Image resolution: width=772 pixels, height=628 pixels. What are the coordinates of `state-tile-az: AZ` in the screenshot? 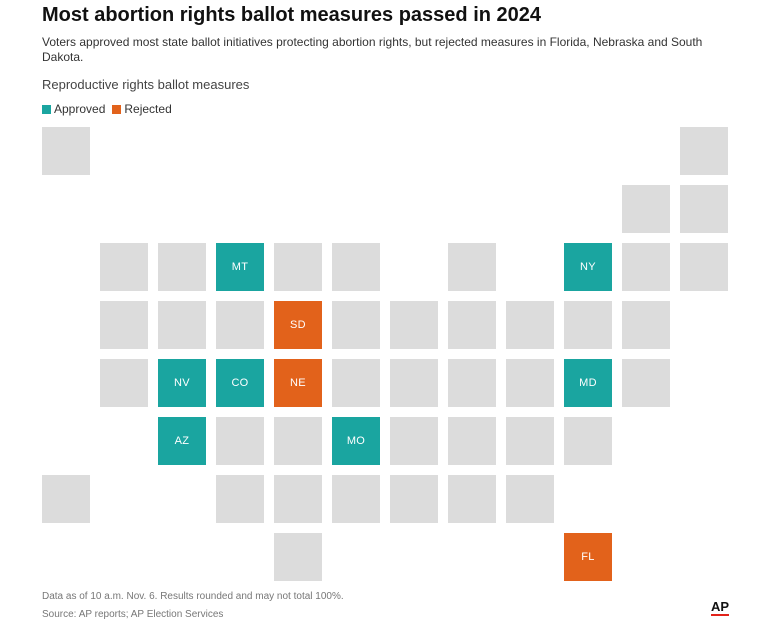 It's located at (182, 441).